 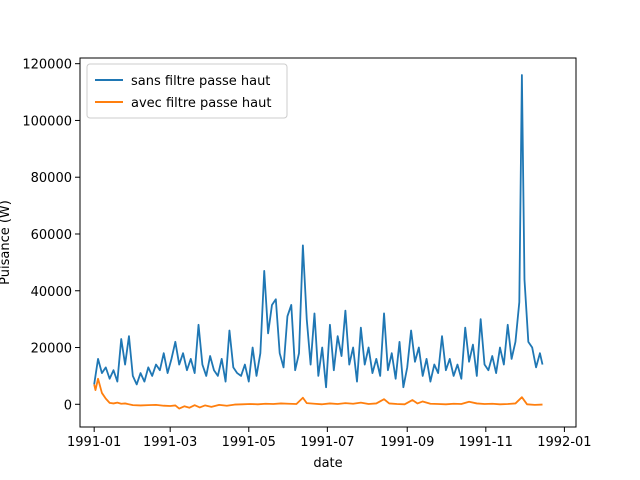 What do you see at coordinates (51, 349) in the screenshot?
I see `y-tick-label: 20000` at bounding box center [51, 349].